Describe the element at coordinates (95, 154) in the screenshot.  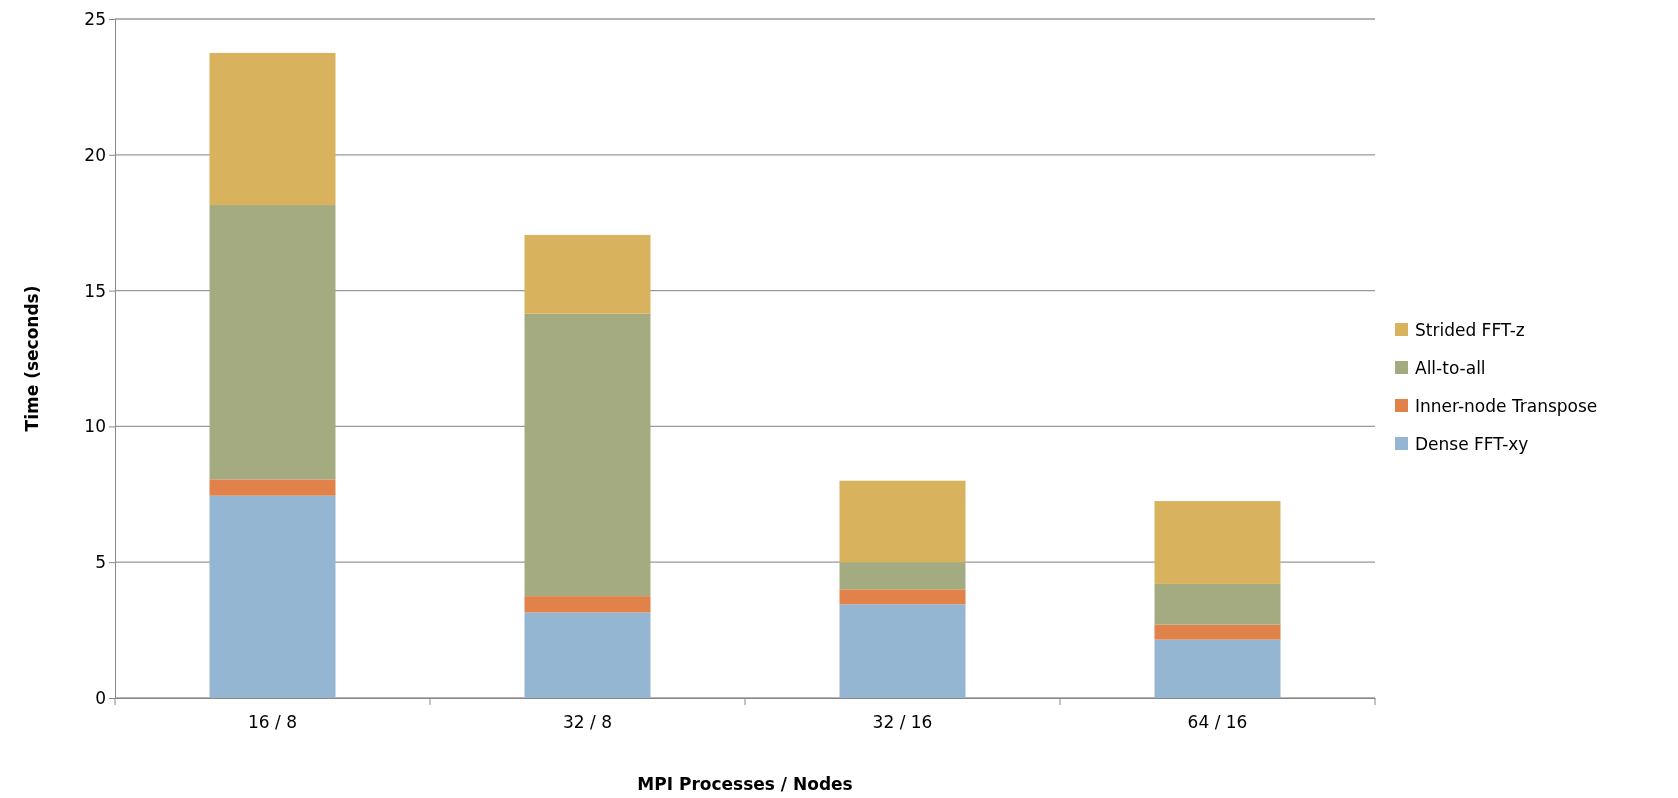
I see `y-tick-label: 20` at that location.